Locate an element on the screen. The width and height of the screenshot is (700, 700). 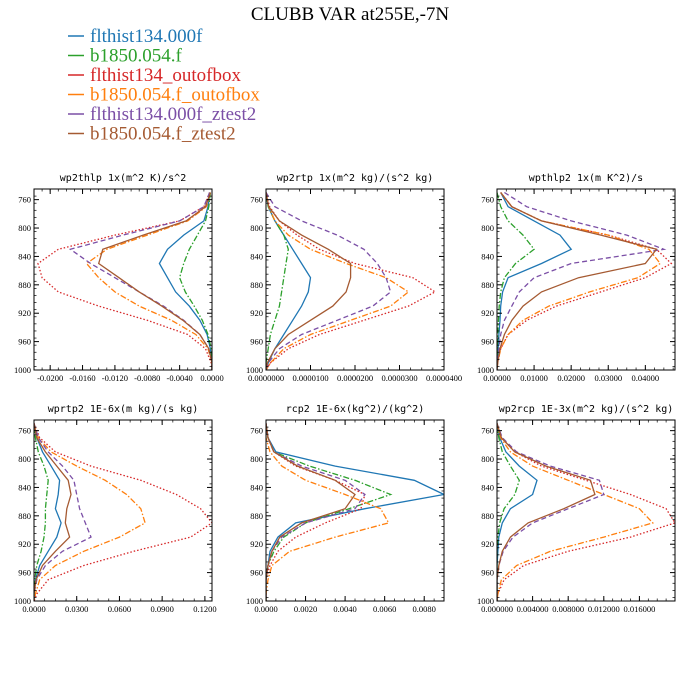
x-tick-label: 0.02000 is located at coordinates (571, 378).